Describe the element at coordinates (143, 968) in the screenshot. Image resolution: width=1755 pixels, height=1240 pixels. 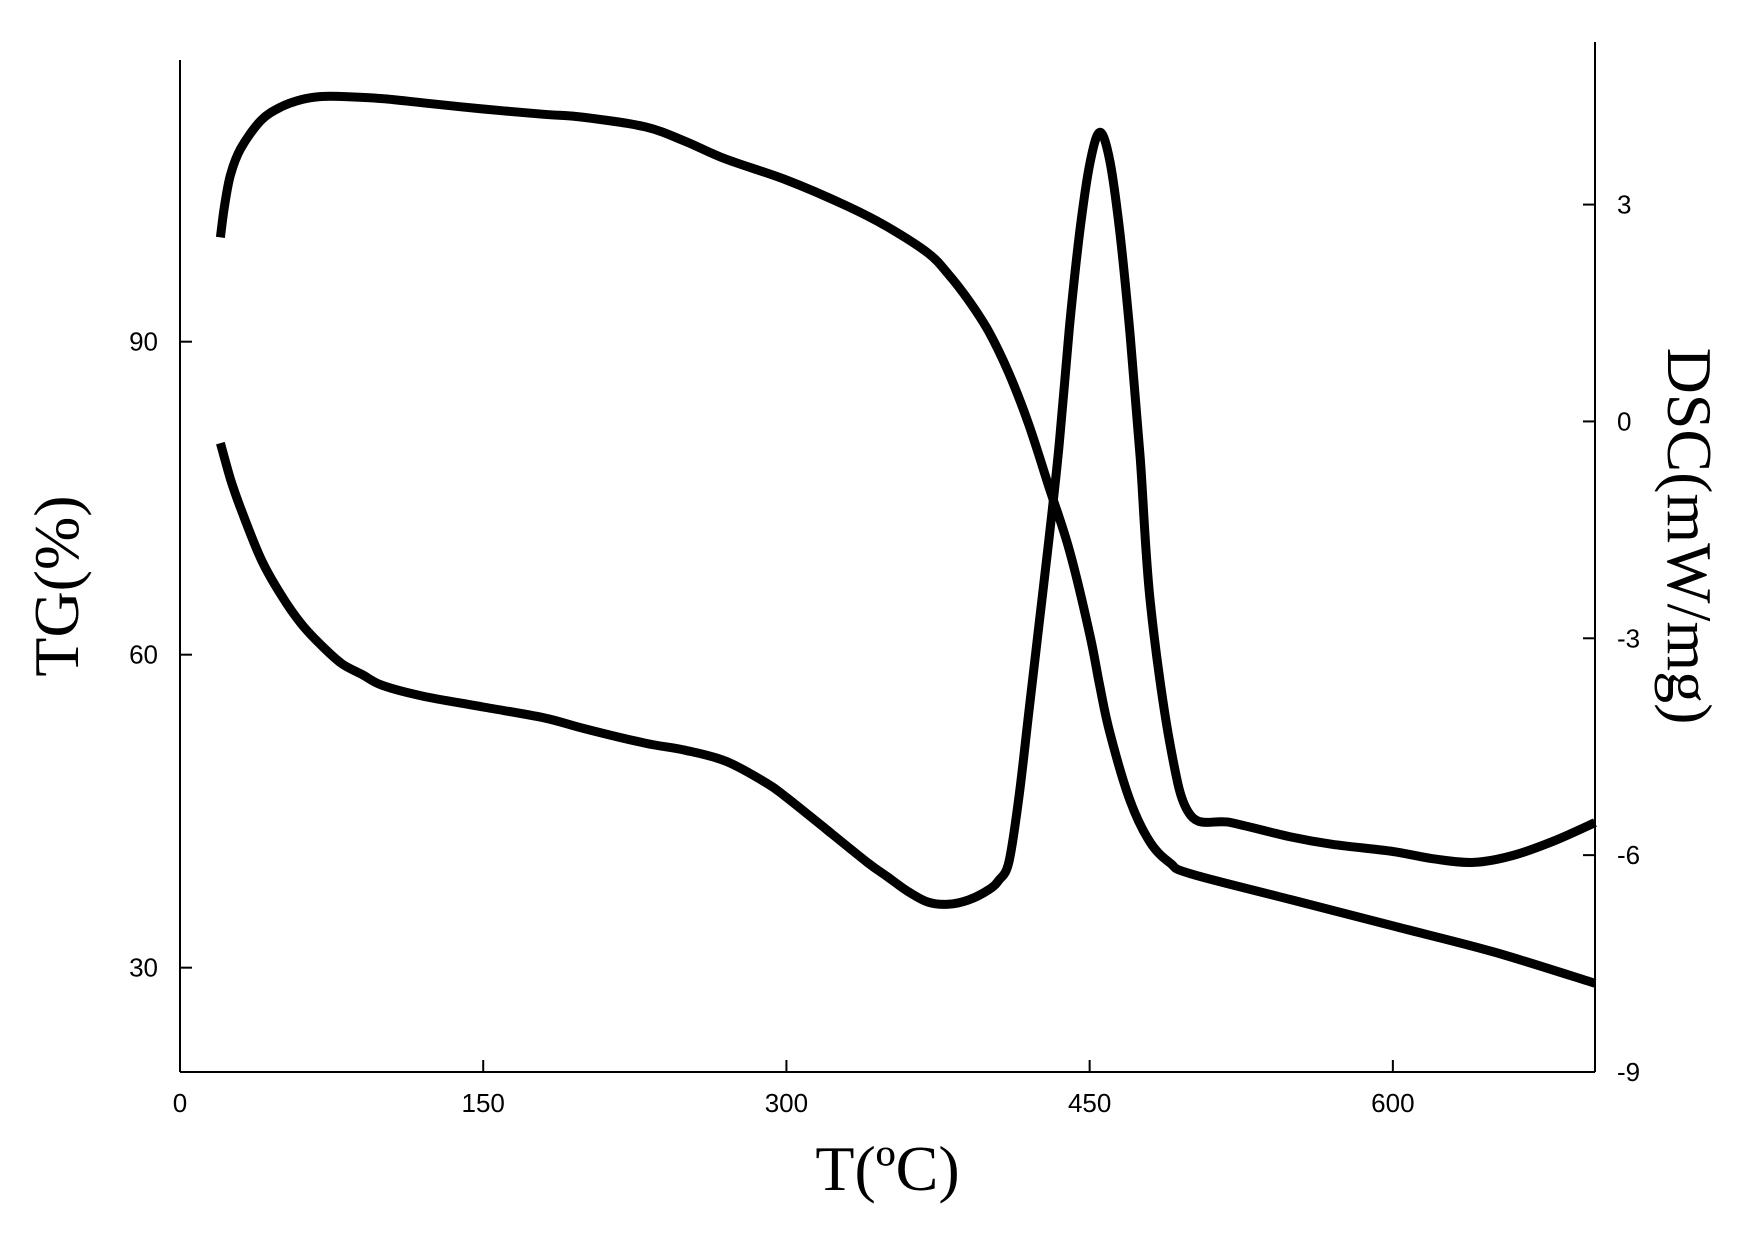
I see `y-left-tick-label: 30` at that location.